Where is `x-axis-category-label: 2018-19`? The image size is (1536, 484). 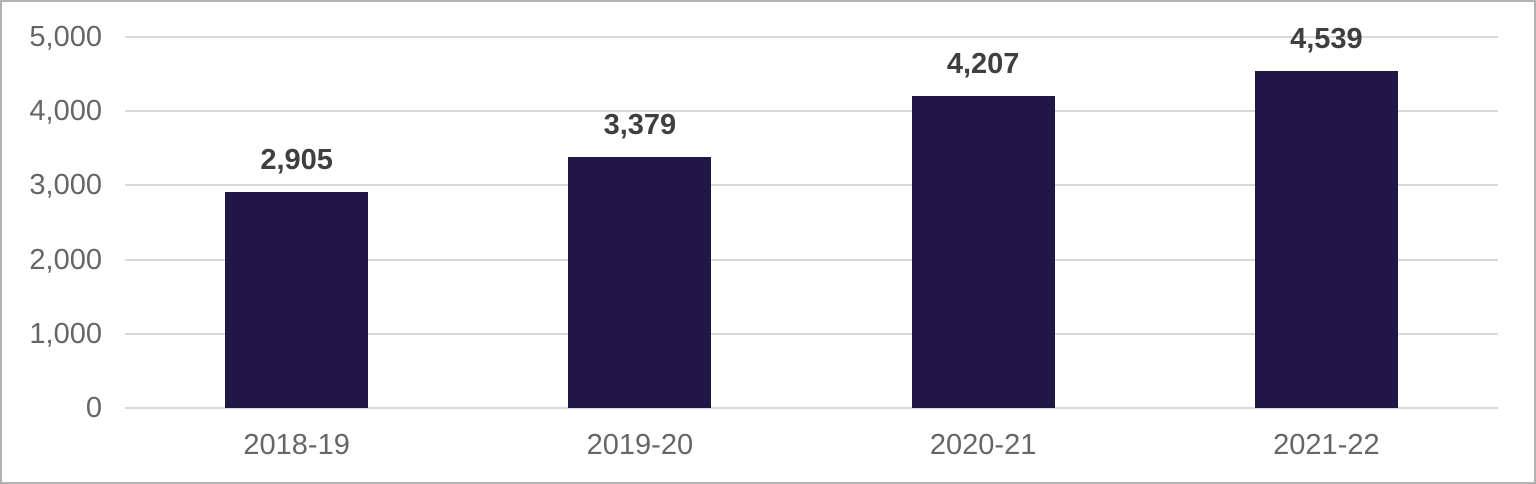 x-axis-category-label: 2018-19 is located at coordinates (296, 445).